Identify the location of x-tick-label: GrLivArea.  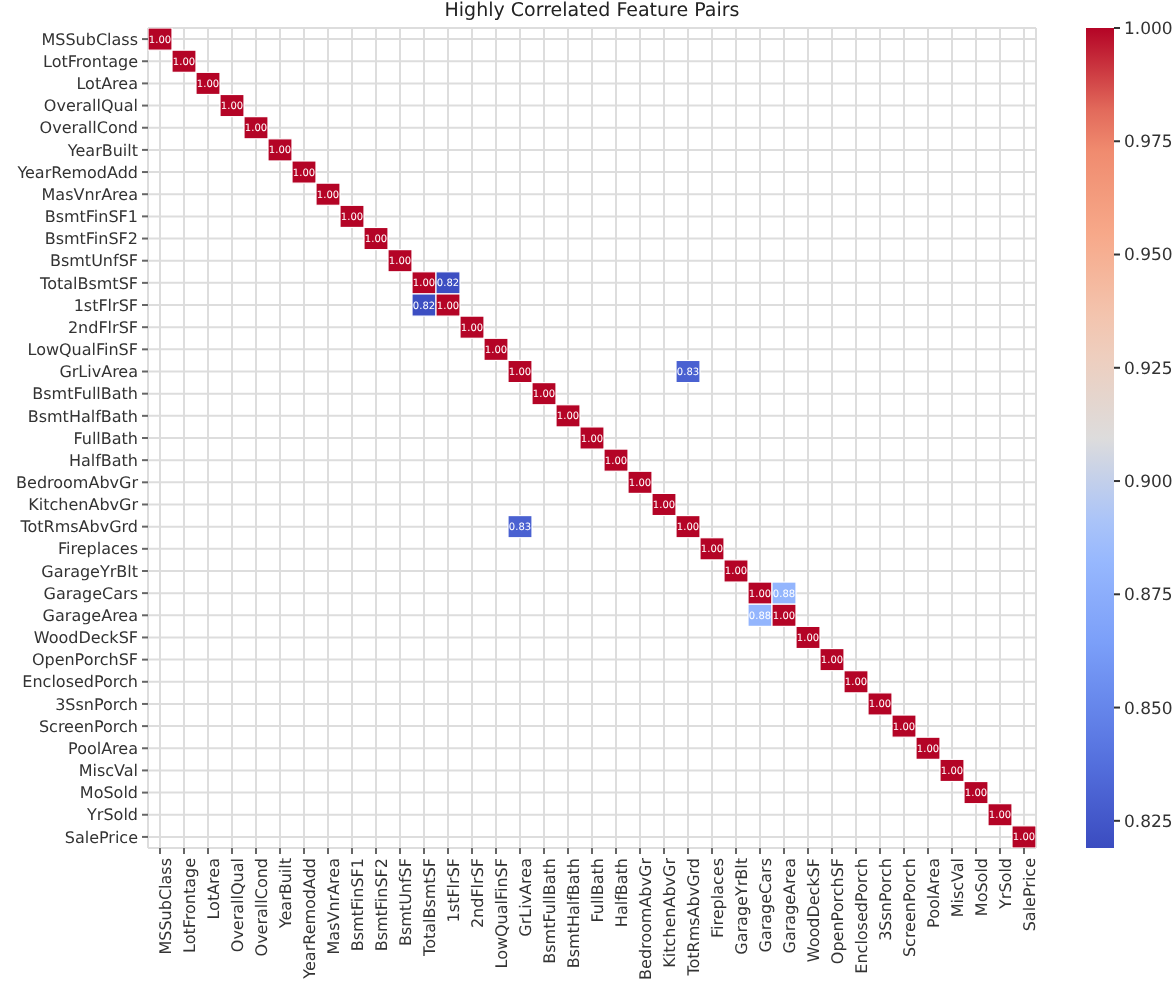
(526, 897).